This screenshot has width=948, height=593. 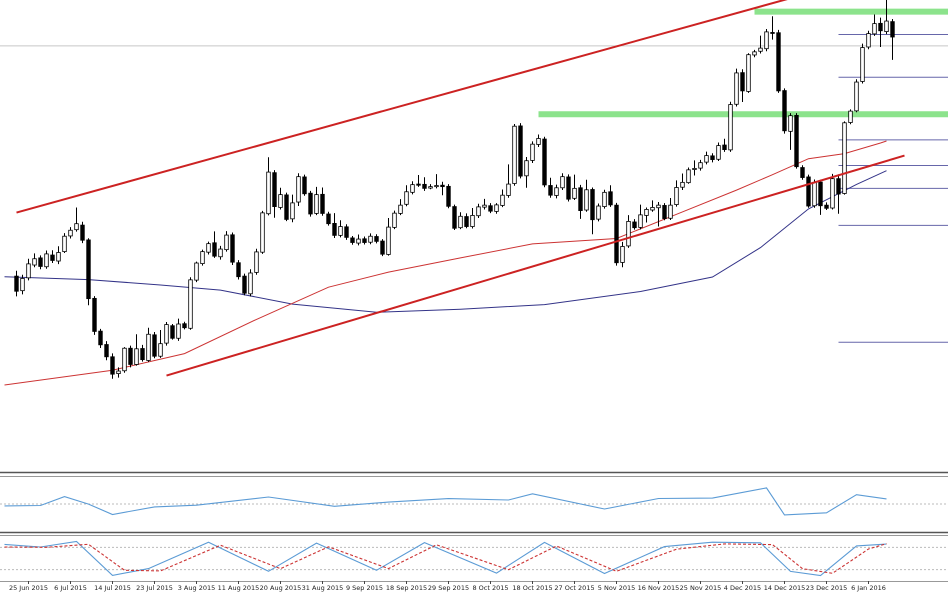 I want to click on osc2-main-line, so click(x=445, y=558).